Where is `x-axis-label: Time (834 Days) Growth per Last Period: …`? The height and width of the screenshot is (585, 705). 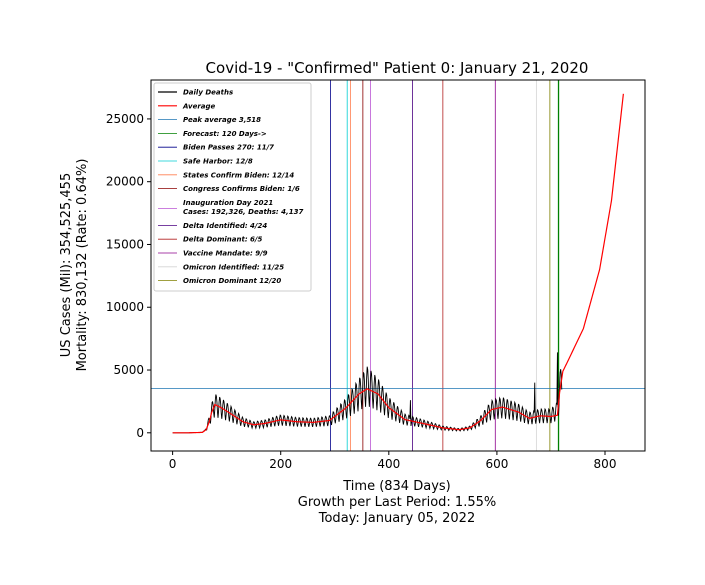
x-axis-label: Time (834 Days) Growth per Last Period: … is located at coordinates (397, 502).